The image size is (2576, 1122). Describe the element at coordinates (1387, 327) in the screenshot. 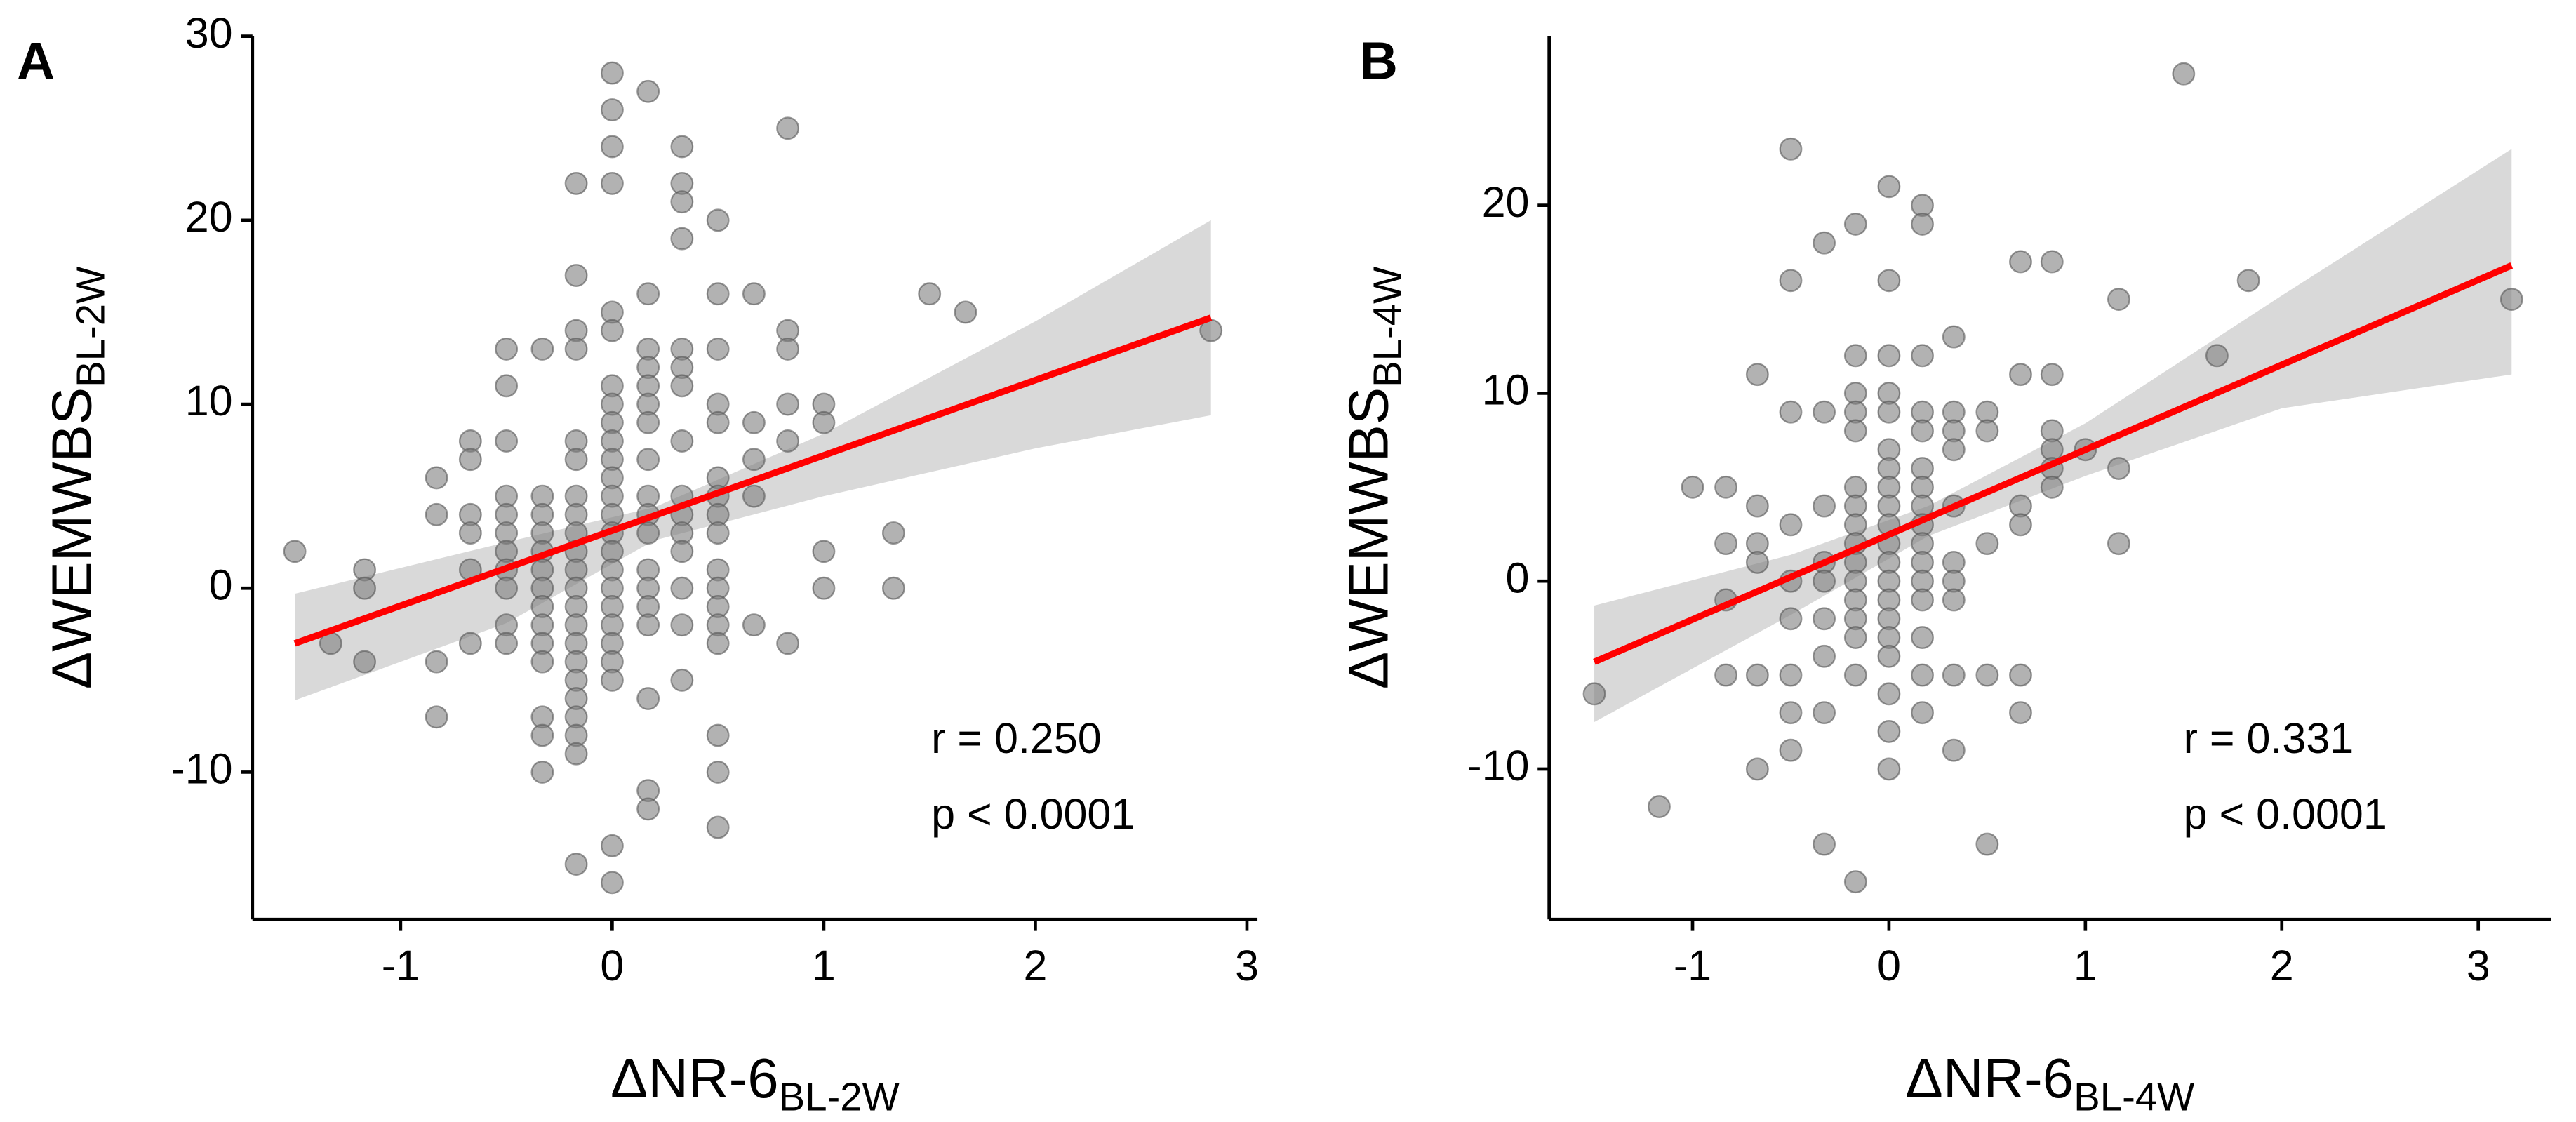

I see `y-axis-label-sub: BL-4W` at that location.